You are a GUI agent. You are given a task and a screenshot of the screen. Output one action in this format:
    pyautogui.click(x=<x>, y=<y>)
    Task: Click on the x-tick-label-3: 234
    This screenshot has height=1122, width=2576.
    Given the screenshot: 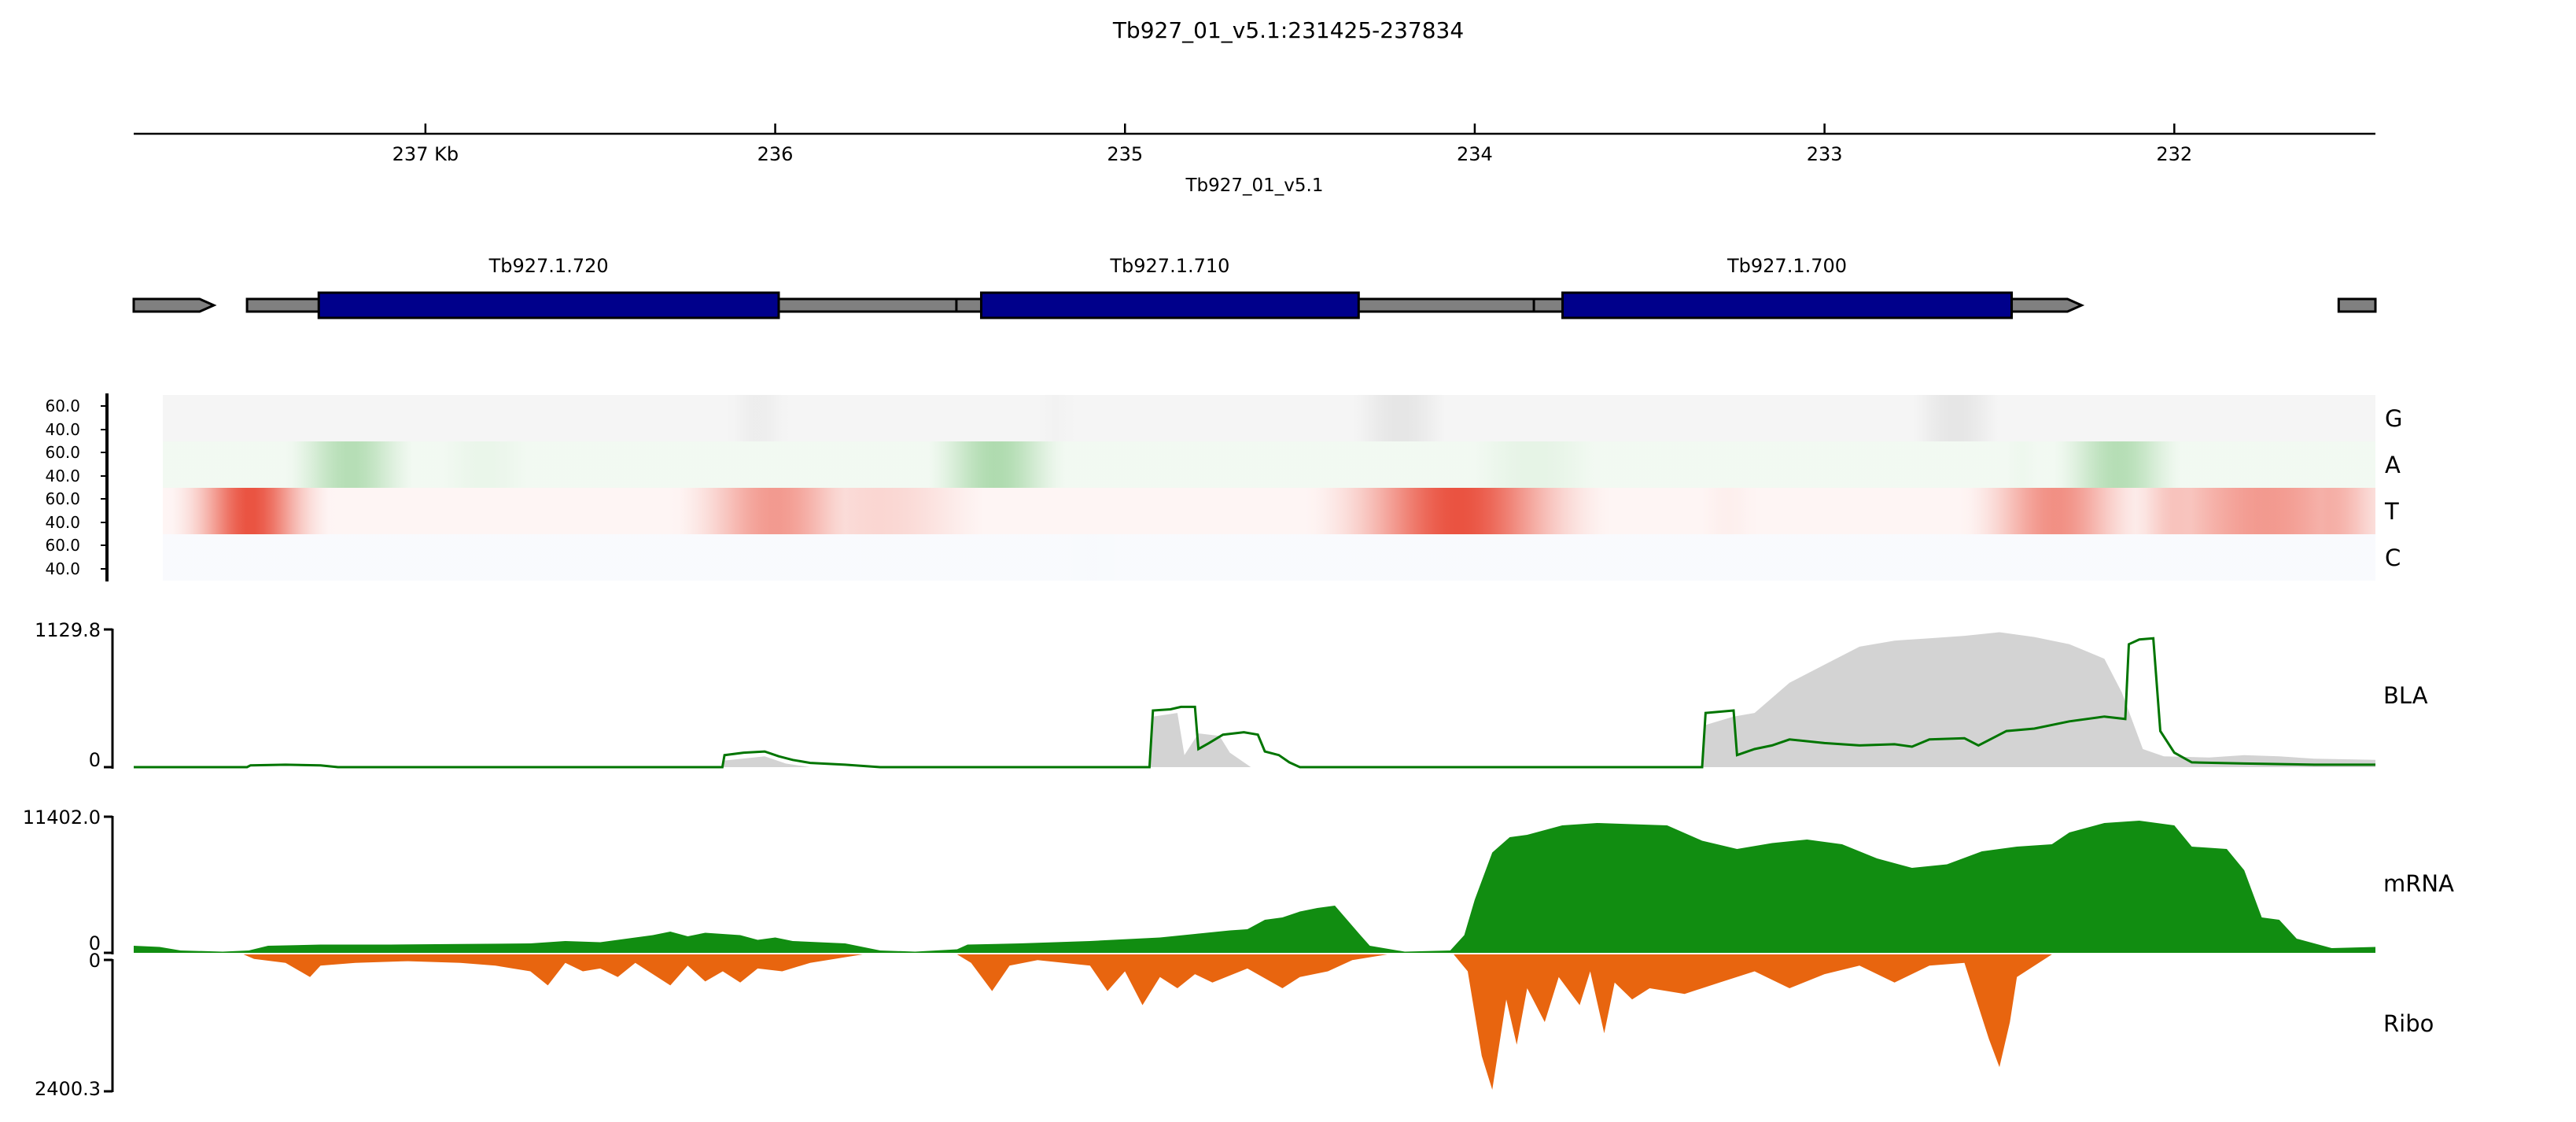 What is the action you would take?
    pyautogui.click(x=1475, y=154)
    